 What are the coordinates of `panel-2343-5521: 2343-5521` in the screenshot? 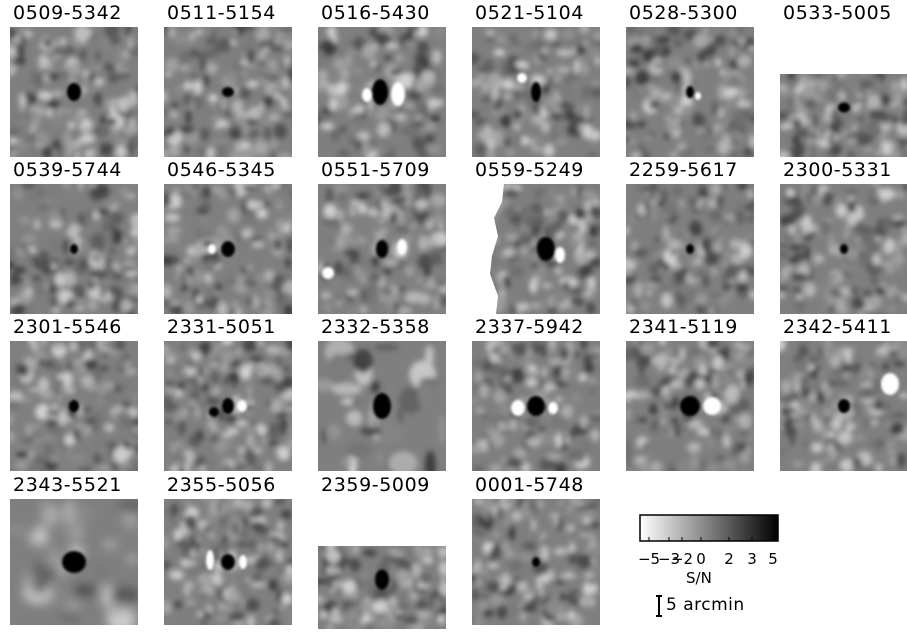 It's located at (85, 553).